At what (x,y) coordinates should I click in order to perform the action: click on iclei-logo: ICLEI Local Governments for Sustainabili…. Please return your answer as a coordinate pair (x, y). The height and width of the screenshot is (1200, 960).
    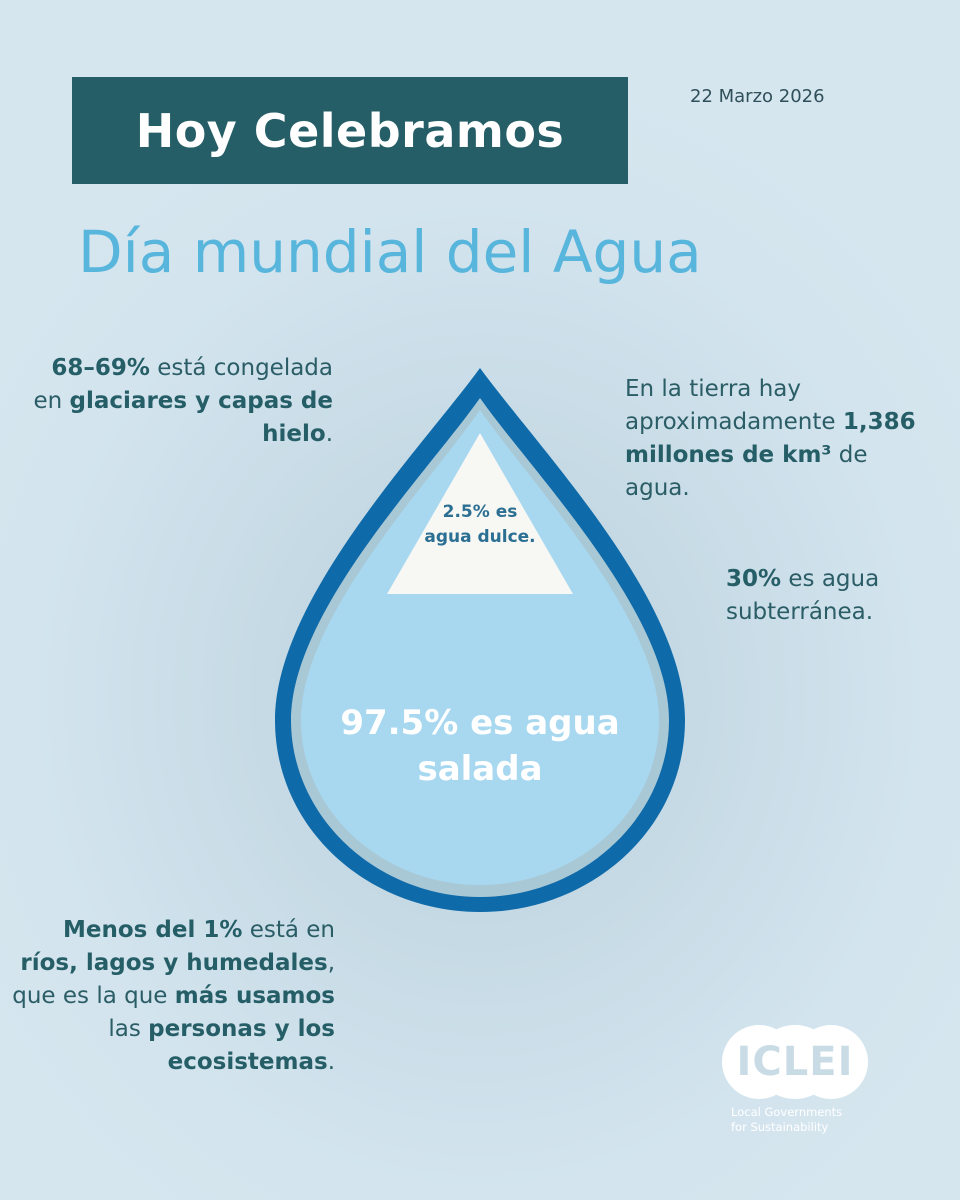
    Looking at the image, I should click on (808, 1082).